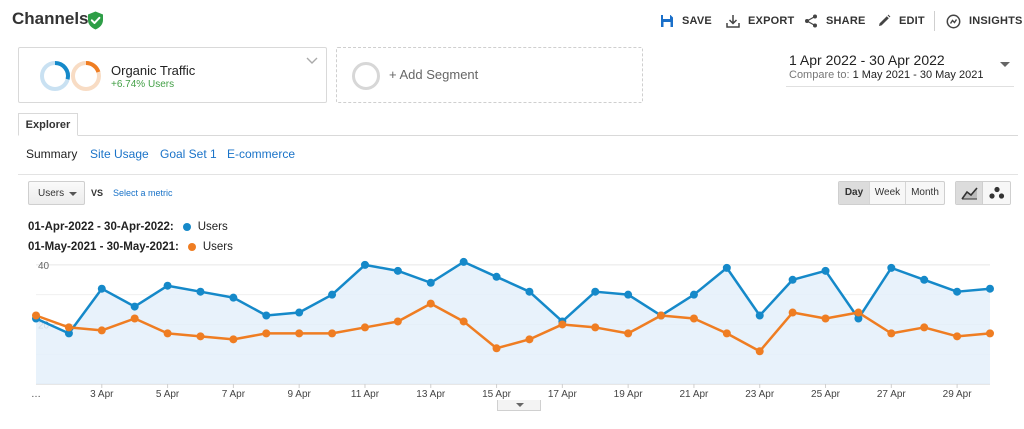 This screenshot has width=1024, height=429. I want to click on chart-type-toggle, so click(983, 193).